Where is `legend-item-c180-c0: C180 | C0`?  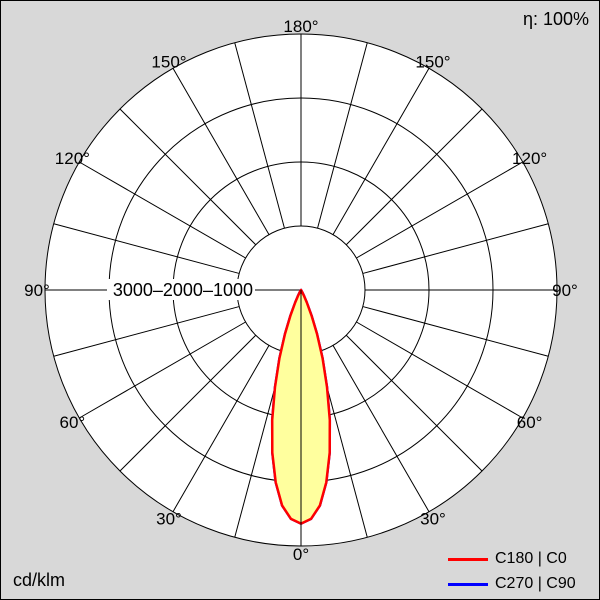
legend-item-c180-c0: C180 | C0 is located at coordinates (512, 559).